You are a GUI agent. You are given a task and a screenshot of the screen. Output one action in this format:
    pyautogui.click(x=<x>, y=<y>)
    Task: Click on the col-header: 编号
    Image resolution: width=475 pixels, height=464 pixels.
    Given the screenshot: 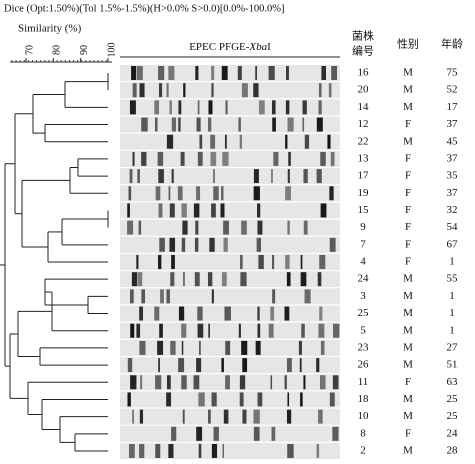 What is the action you would take?
    pyautogui.click(x=363, y=51)
    